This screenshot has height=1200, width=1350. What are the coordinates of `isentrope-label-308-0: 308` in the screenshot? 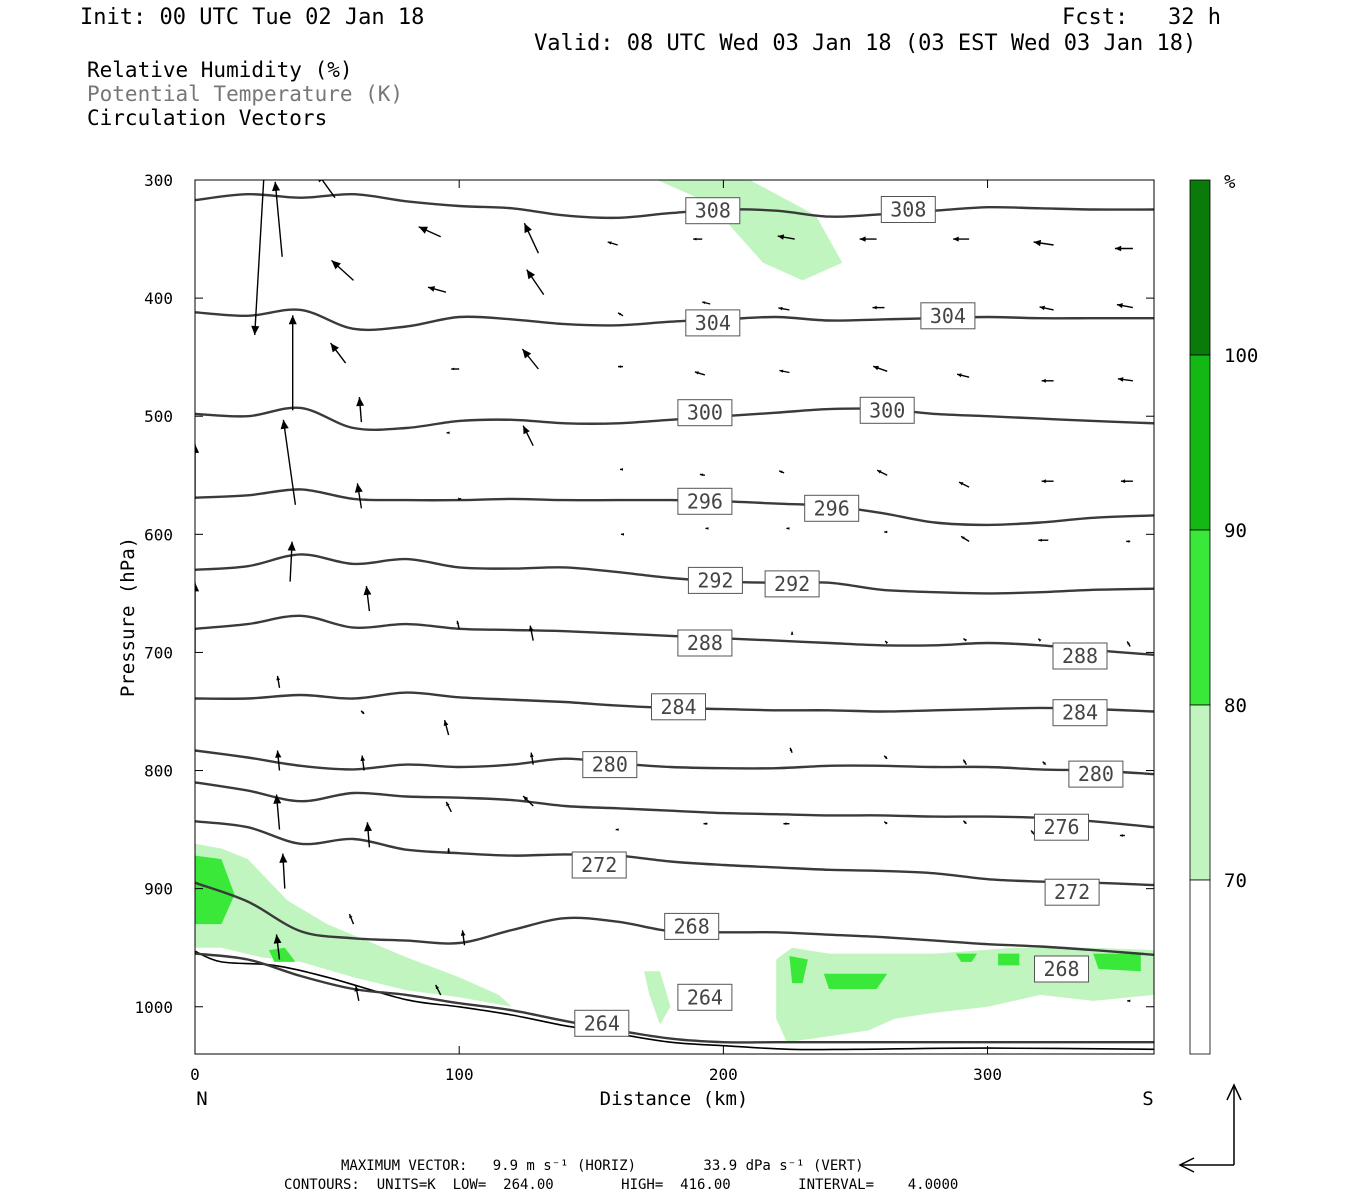 It's located at (713, 211).